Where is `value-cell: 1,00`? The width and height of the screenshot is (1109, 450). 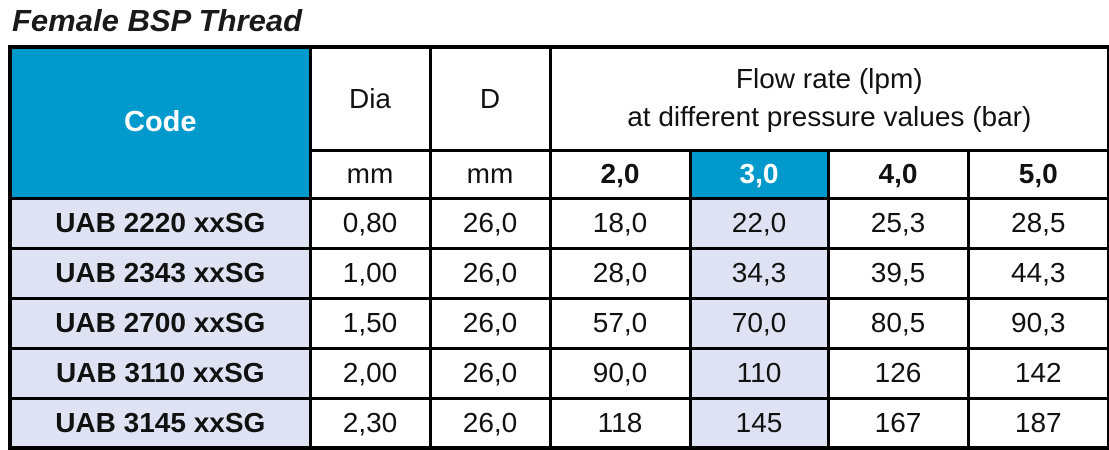
value-cell: 1,00 is located at coordinates (370, 273).